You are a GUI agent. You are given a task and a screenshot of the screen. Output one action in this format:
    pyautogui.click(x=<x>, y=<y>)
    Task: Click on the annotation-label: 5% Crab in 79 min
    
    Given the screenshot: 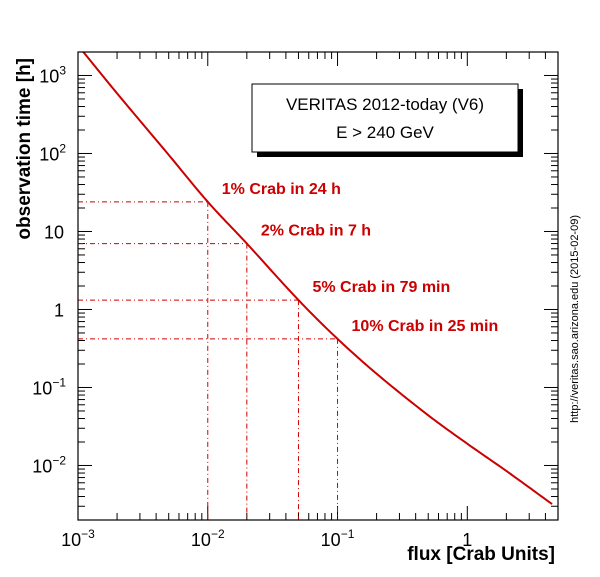 What is the action you would take?
    pyautogui.click(x=381, y=287)
    